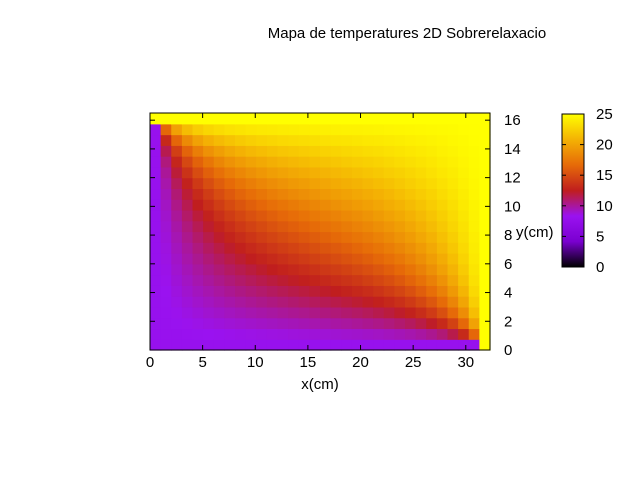 The width and height of the screenshot is (640, 480). What do you see at coordinates (573, 190) in the screenshot?
I see `colorbar` at bounding box center [573, 190].